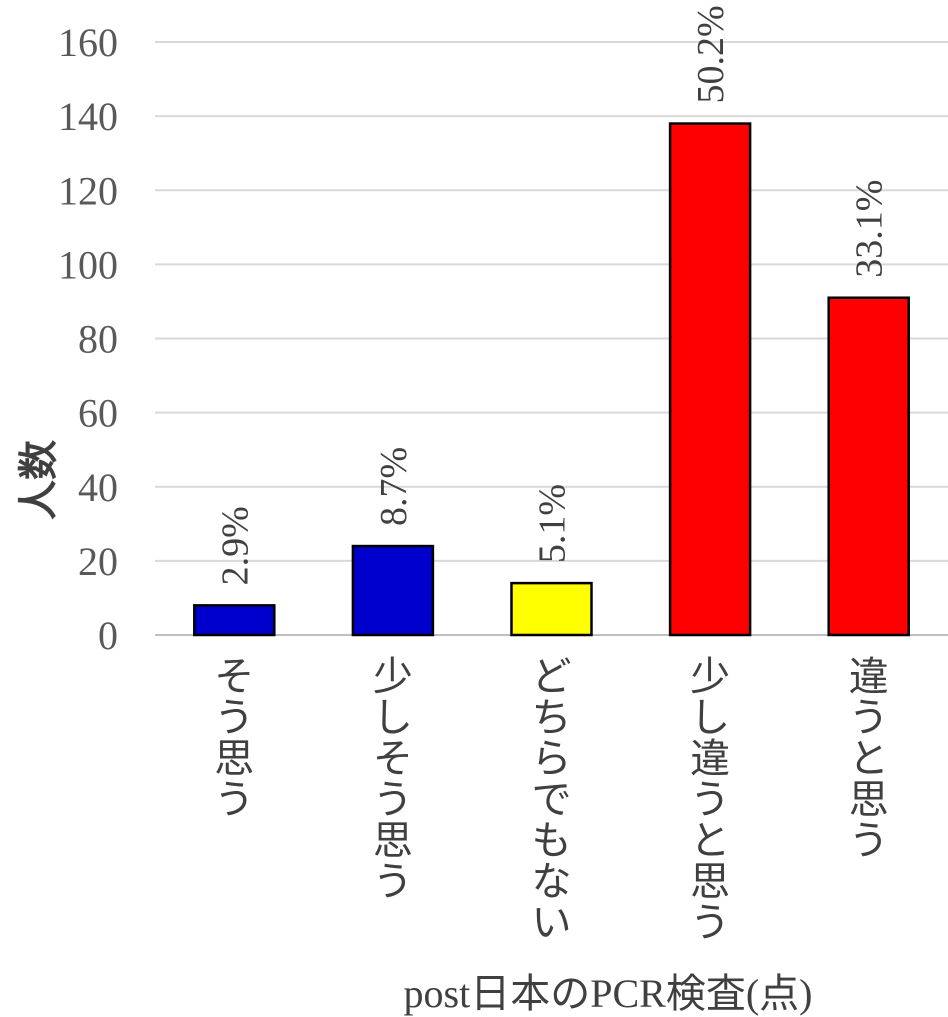 This screenshot has height=1017, width=948. I want to click on category-label: 少し違うと思う, so click(710, 800).